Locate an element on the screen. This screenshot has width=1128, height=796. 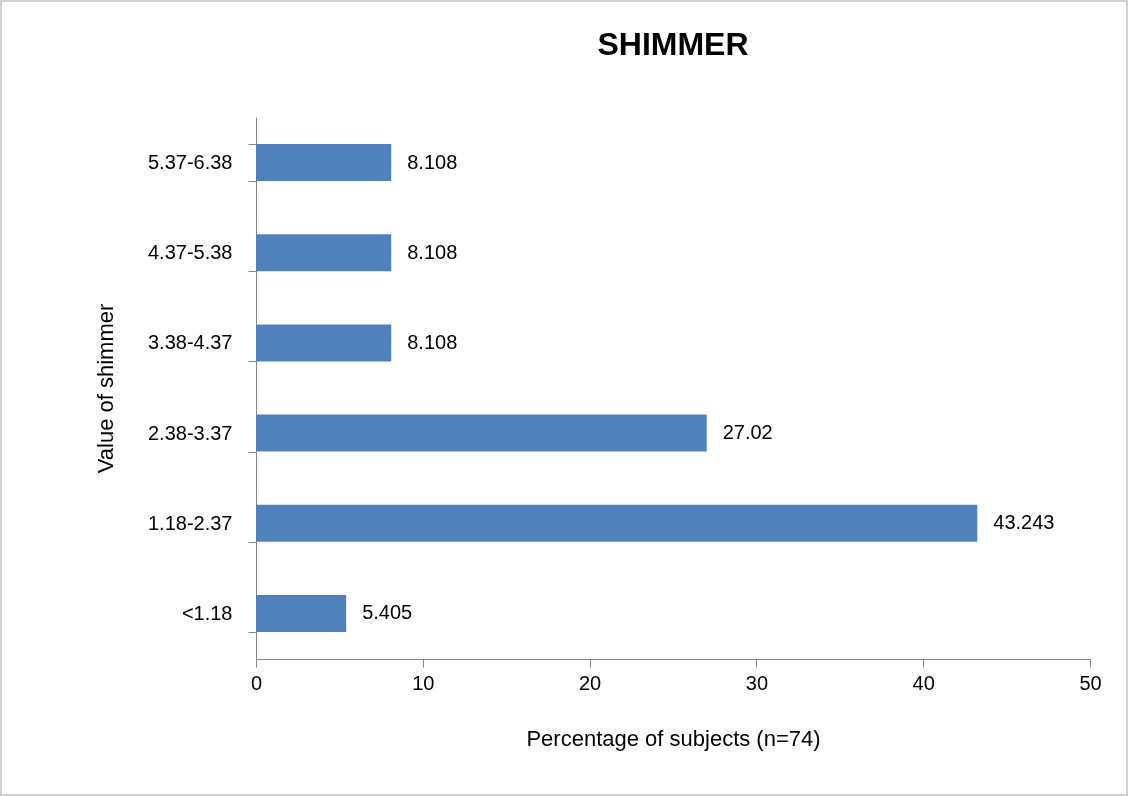
y-tick-label: <1.18 is located at coordinates (207, 612).